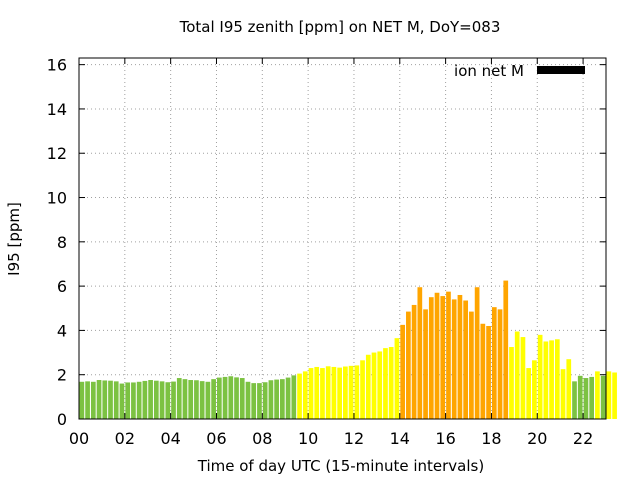 The height and width of the screenshot is (484, 640). What do you see at coordinates (62, 375) in the screenshot?
I see `y-tick-label: 2` at bounding box center [62, 375].